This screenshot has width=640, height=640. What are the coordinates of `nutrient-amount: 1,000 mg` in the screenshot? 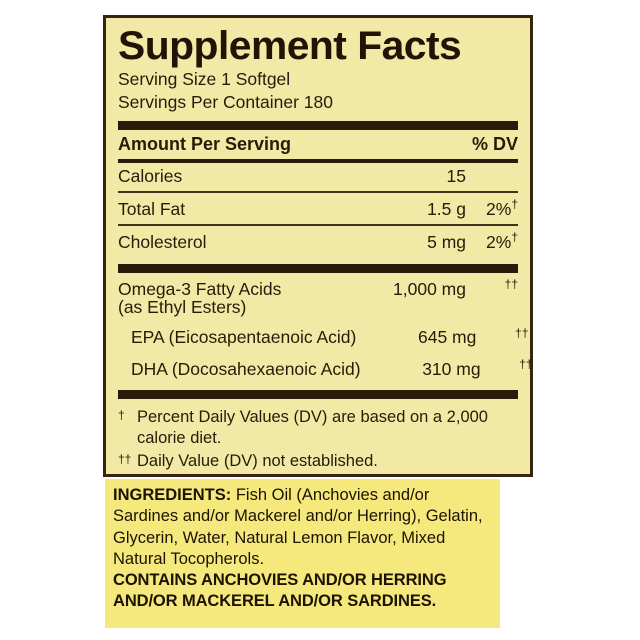 It's located at (429, 288).